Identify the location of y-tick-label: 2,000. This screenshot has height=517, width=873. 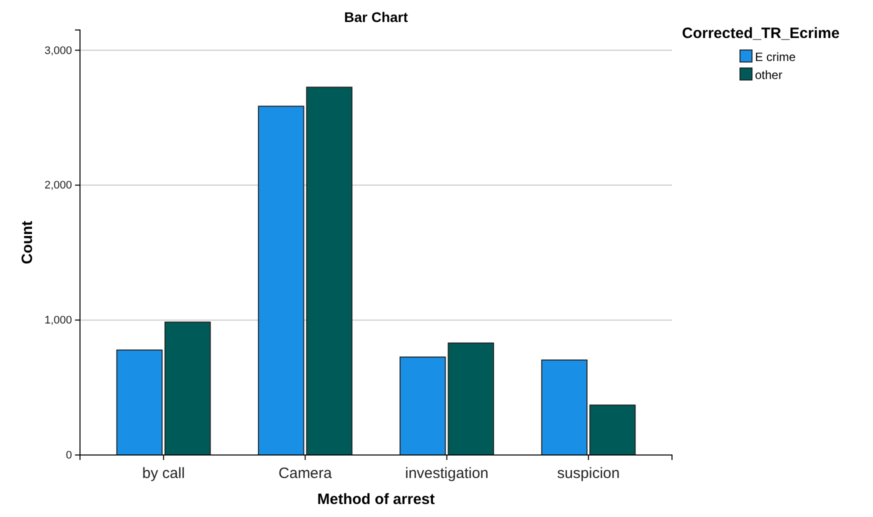
(58, 186).